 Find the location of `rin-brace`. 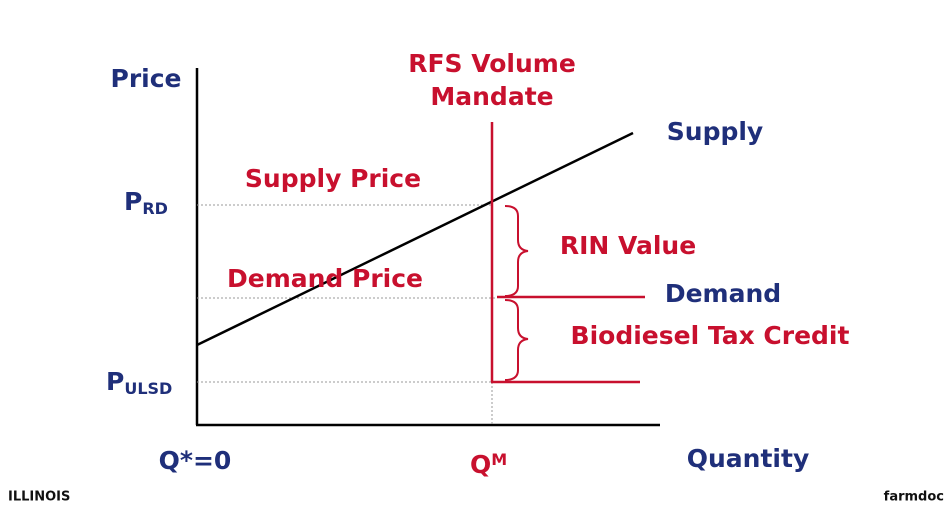

rin-brace is located at coordinates (516, 251).